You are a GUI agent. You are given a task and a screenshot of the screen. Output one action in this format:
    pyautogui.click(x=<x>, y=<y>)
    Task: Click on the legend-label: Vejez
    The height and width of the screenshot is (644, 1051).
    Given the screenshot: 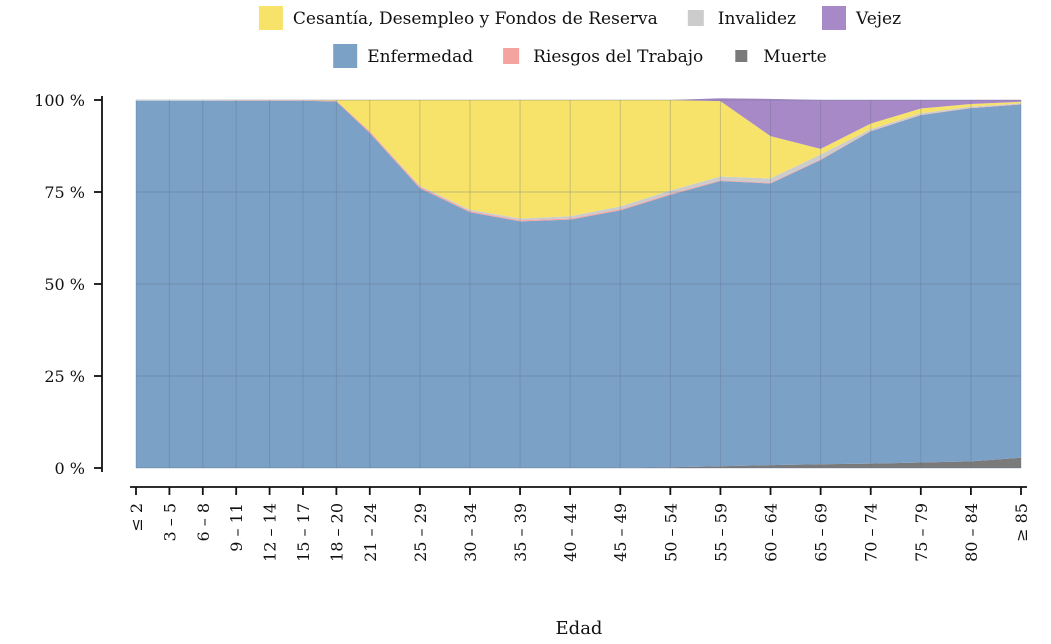 What is the action you would take?
    pyautogui.click(x=878, y=19)
    